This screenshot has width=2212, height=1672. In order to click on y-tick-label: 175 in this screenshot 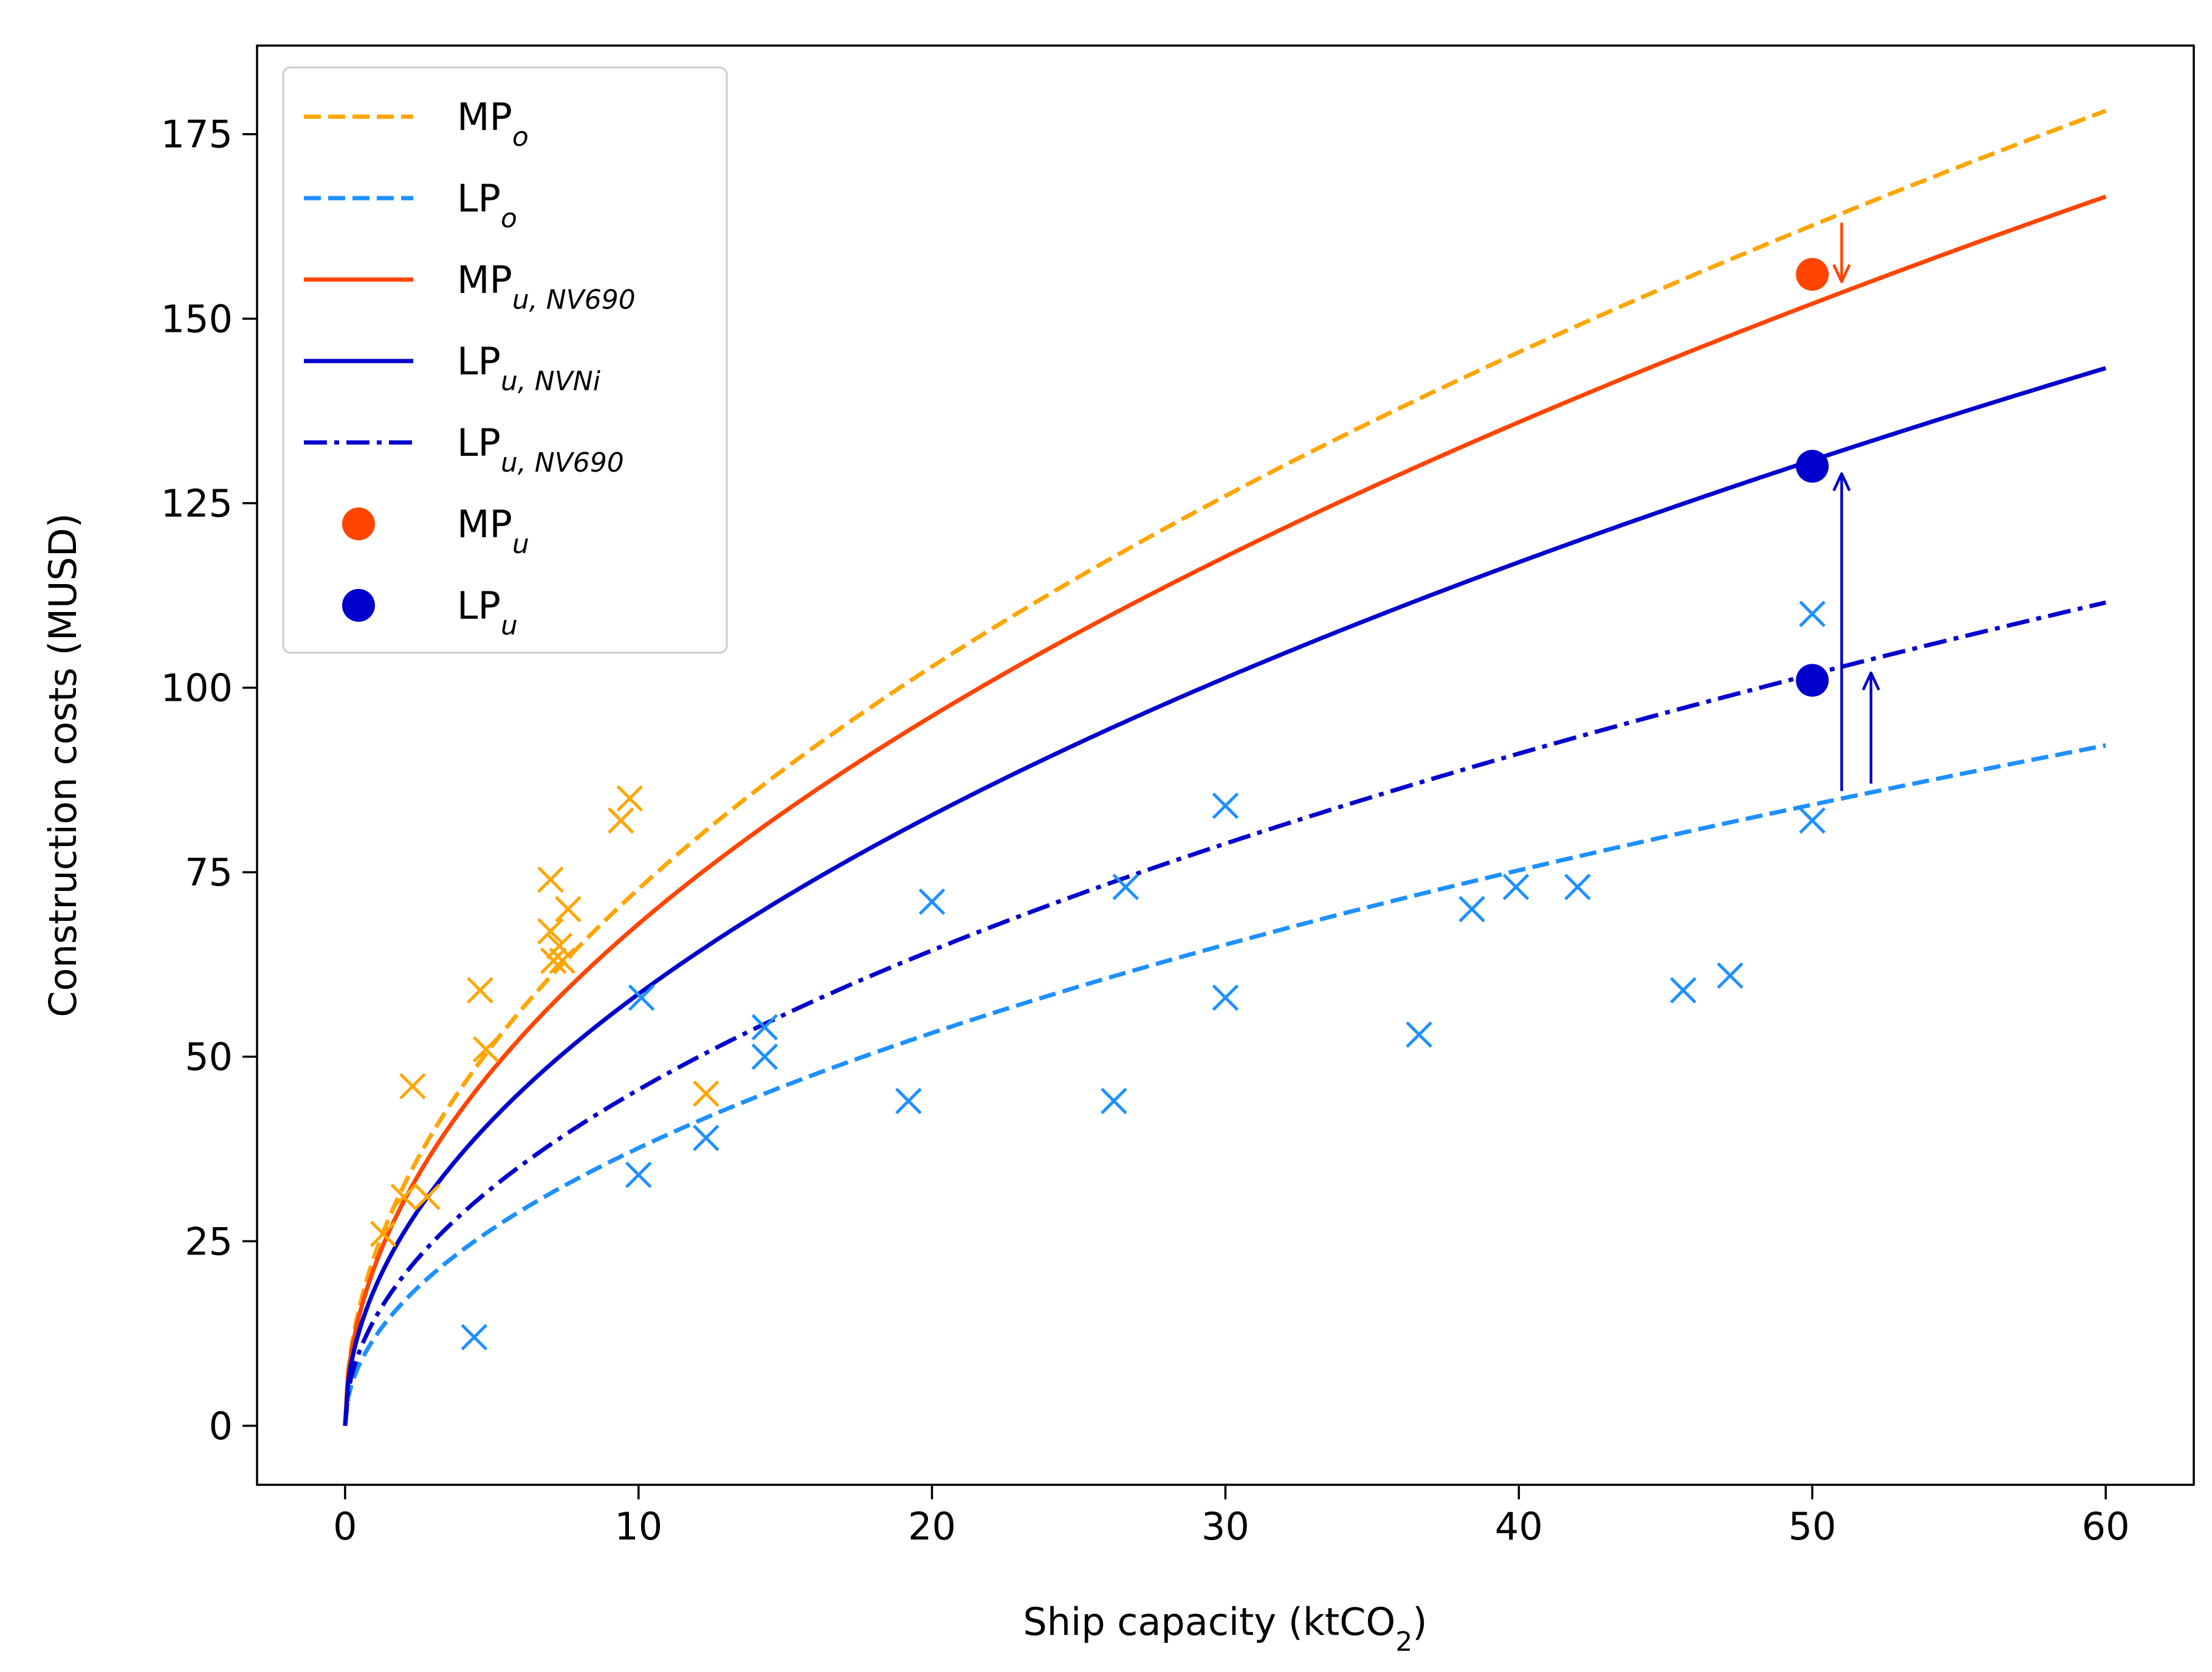, I will do `click(197, 134)`.